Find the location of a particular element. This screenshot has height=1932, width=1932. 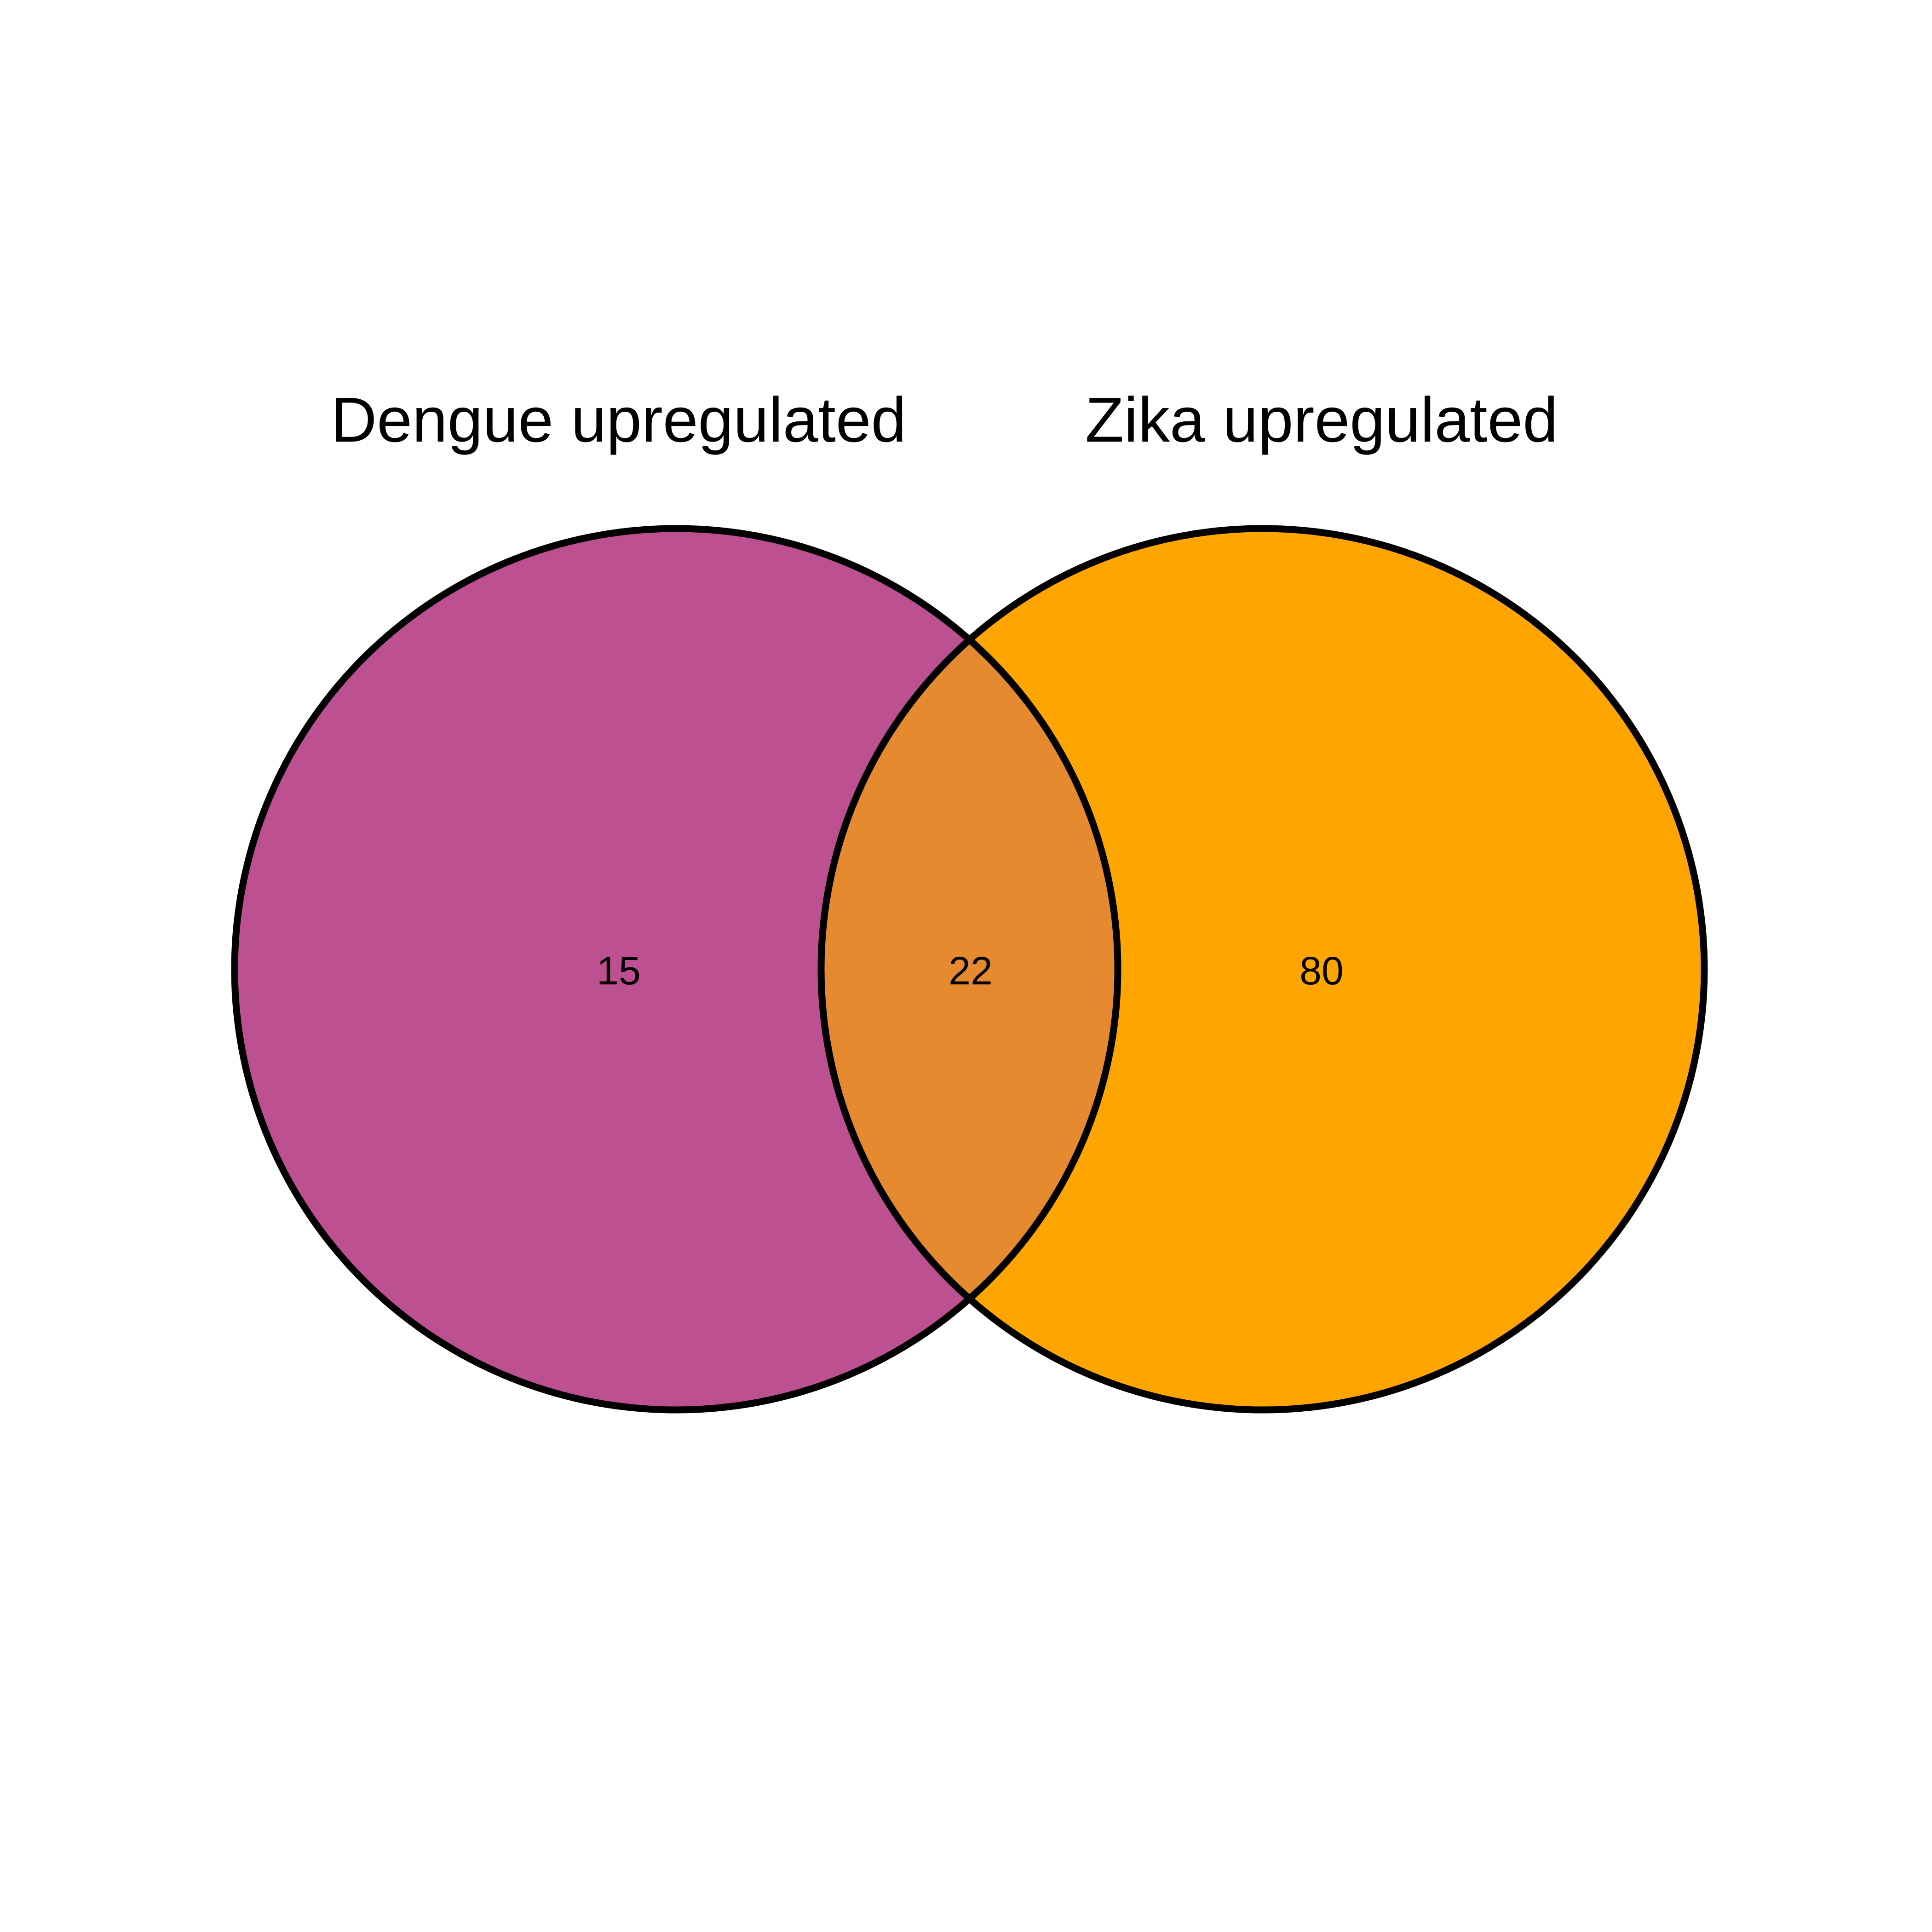

zika-only-count: 80 is located at coordinates (1322, 971).